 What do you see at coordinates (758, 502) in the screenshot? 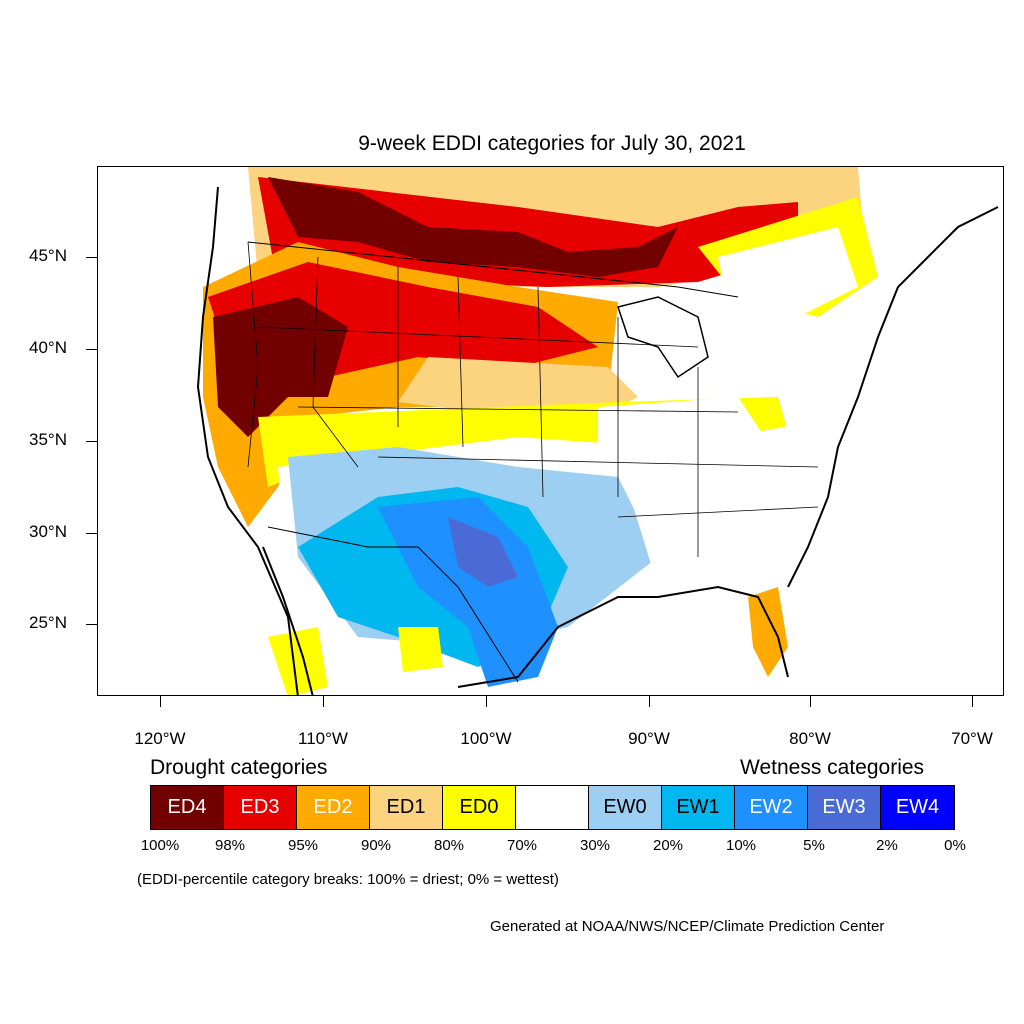
I see `region-southeast-white` at bounding box center [758, 502].